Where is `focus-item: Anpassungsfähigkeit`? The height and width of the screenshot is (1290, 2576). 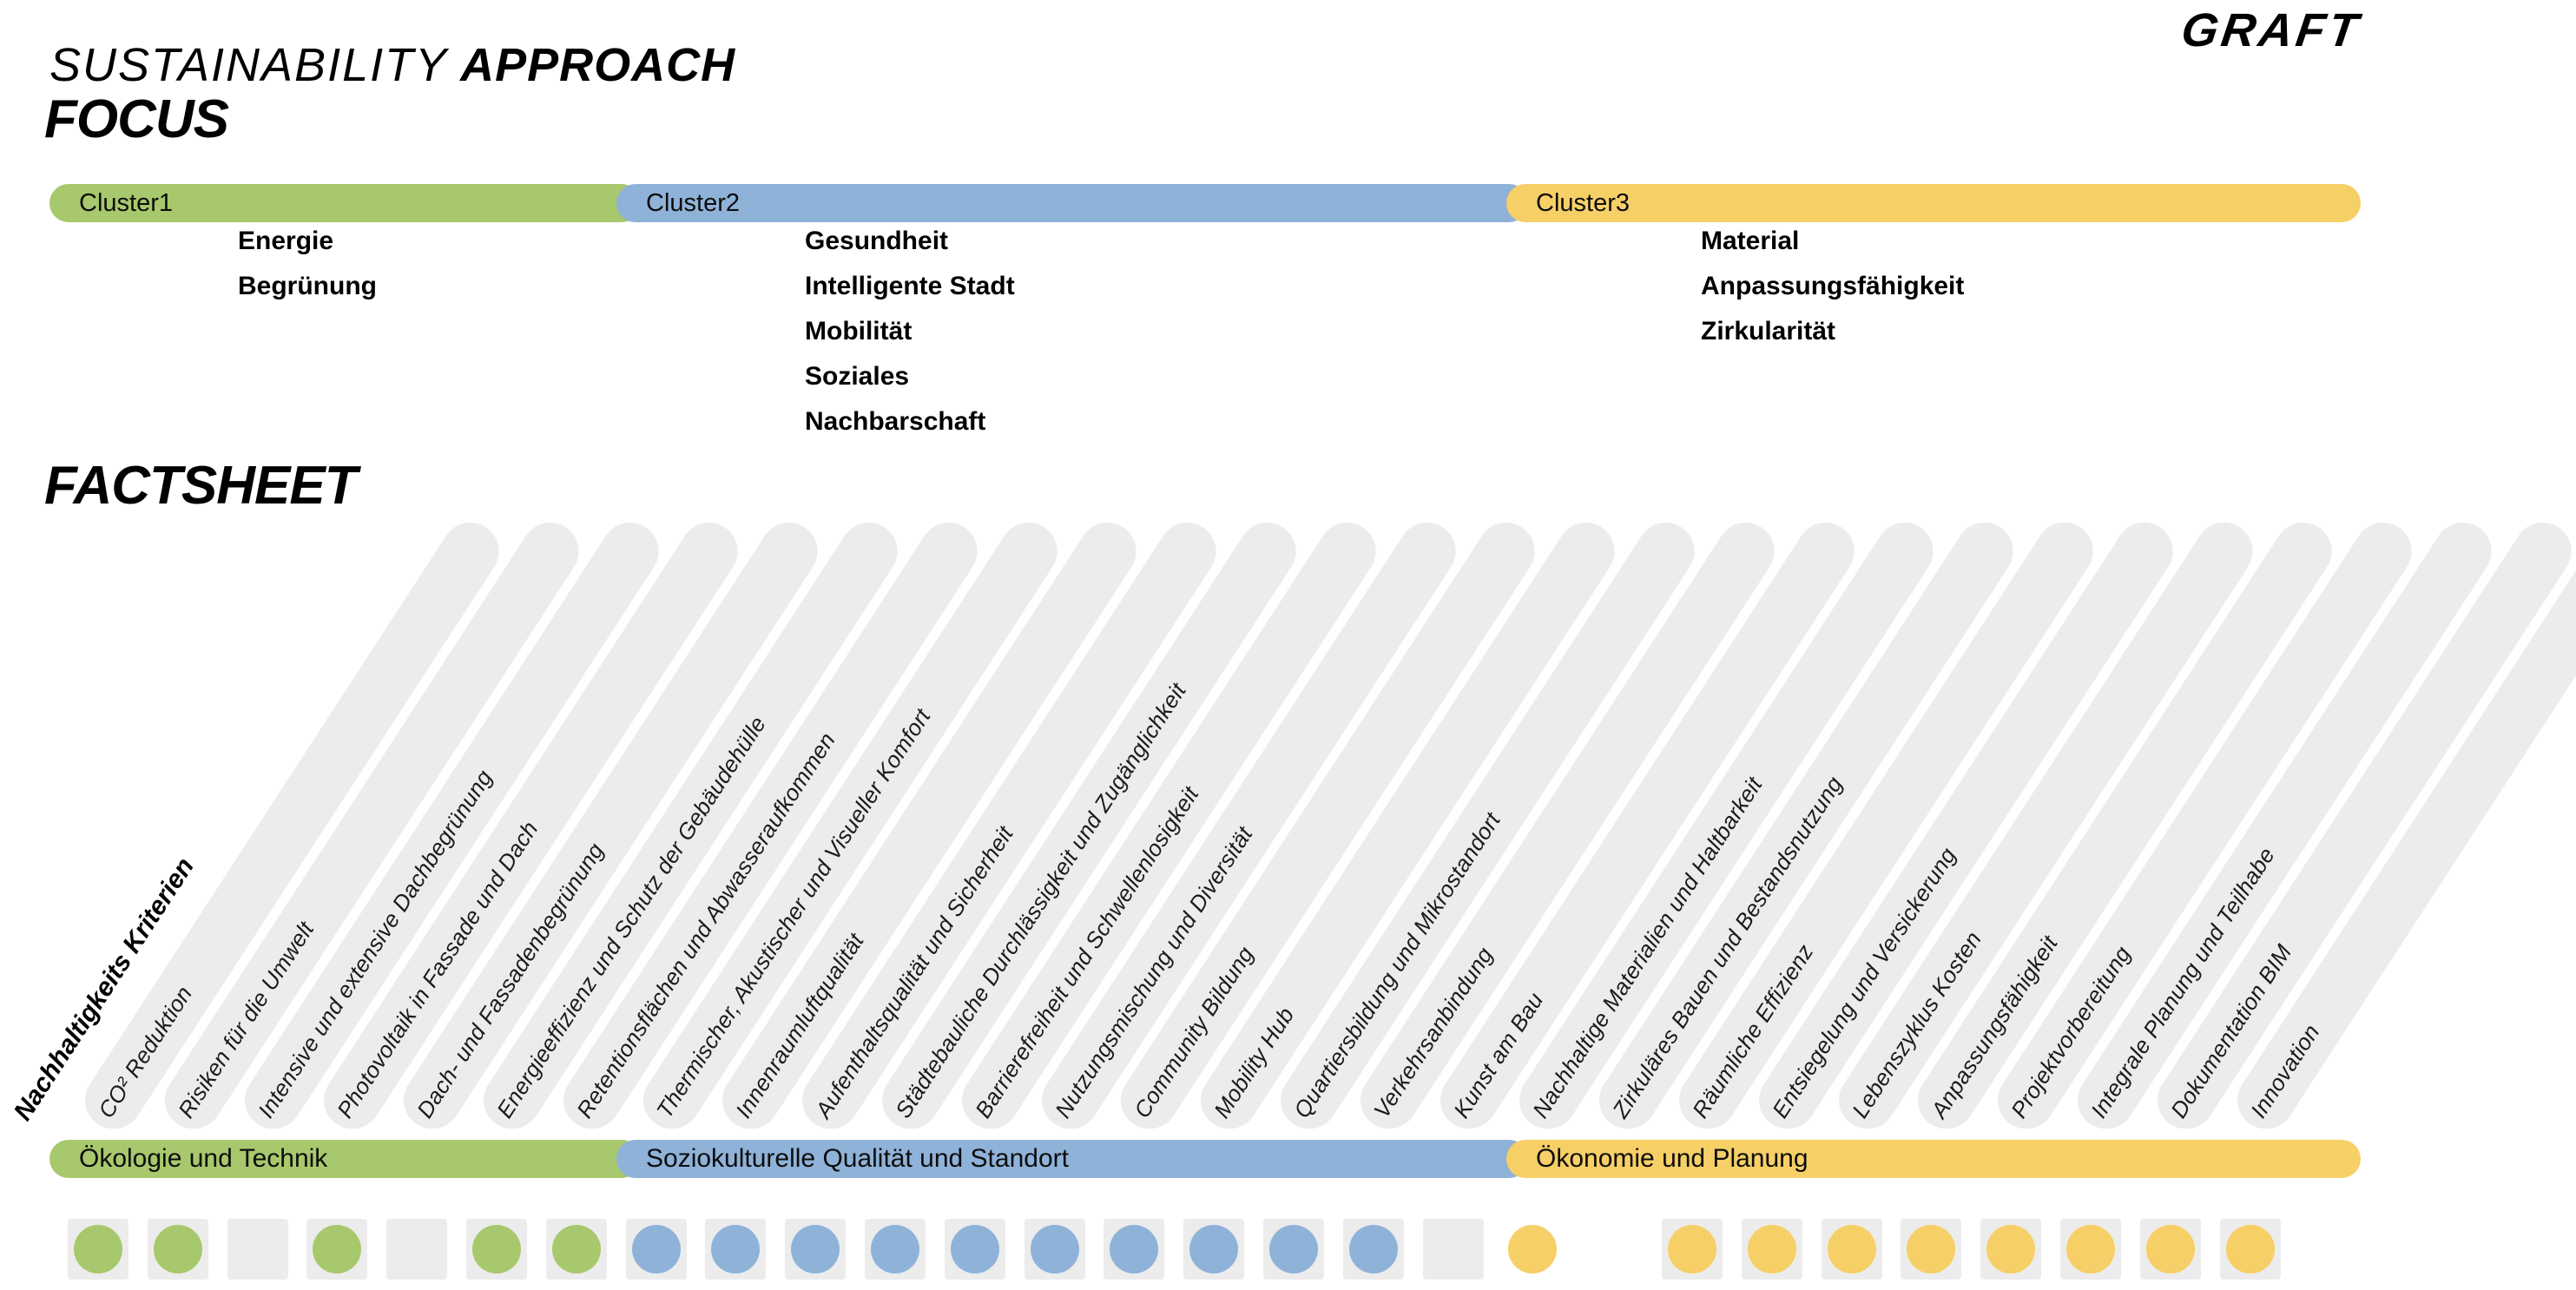
focus-item: Anpassungsfähigkeit is located at coordinates (1833, 286).